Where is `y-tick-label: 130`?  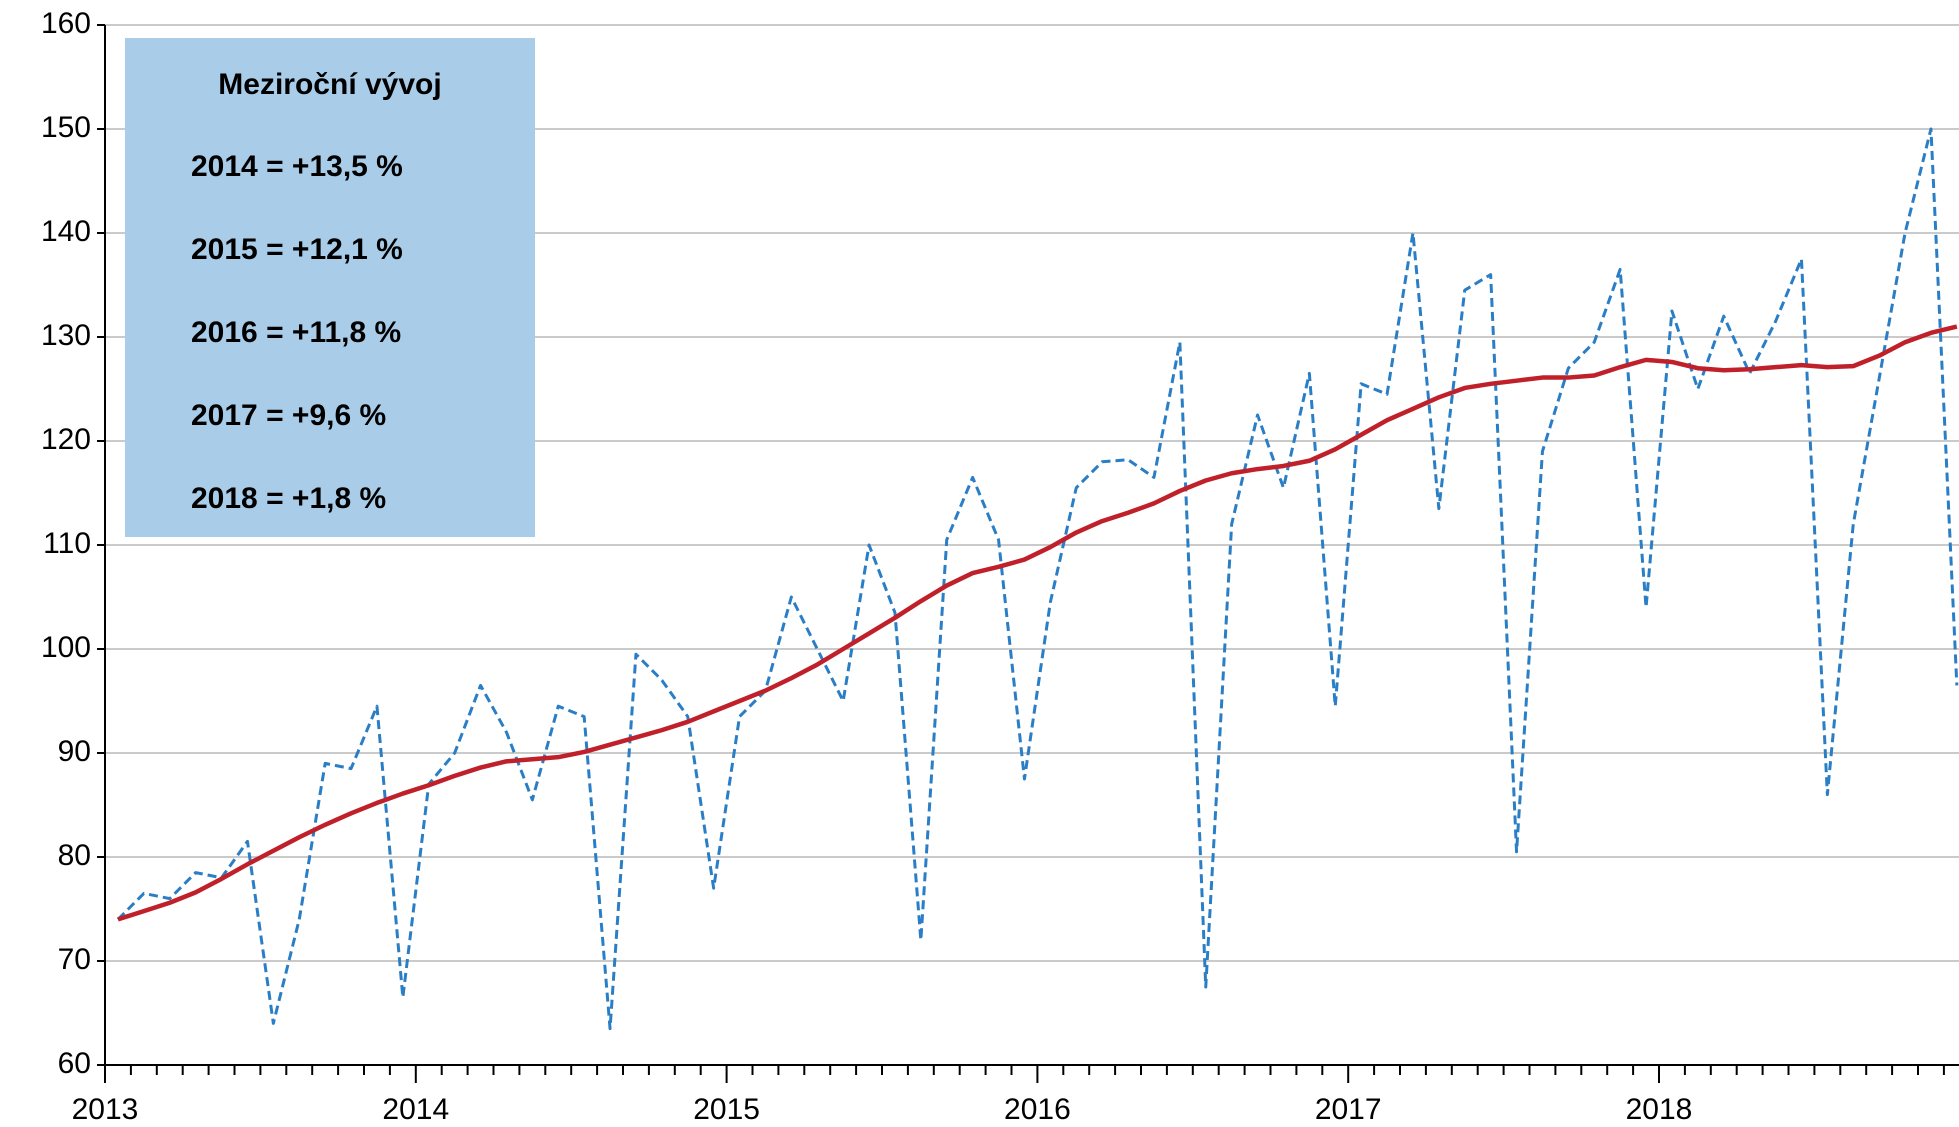 y-tick-label: 130 is located at coordinates (66, 335).